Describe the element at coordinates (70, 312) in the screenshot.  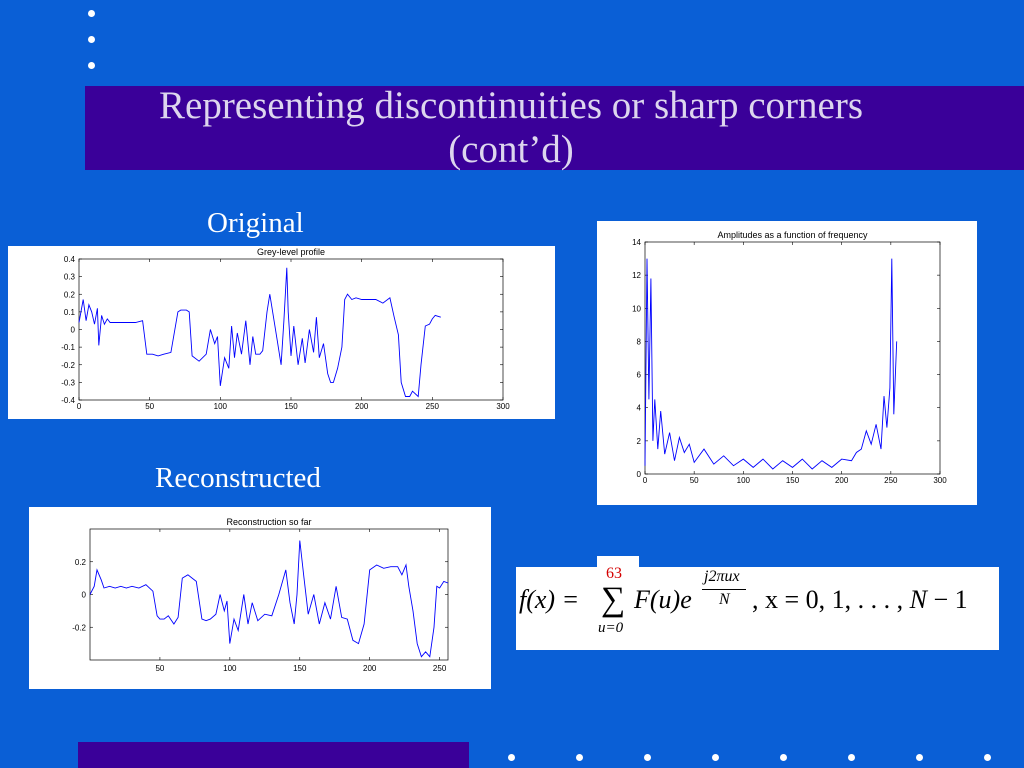
I see `y-tick-label: 0.1` at that location.